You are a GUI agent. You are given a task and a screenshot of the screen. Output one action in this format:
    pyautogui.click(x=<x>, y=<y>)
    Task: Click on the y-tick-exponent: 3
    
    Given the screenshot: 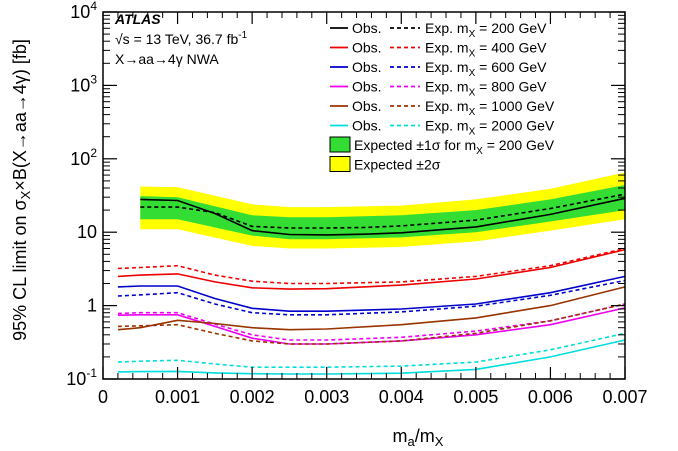 What is the action you would take?
    pyautogui.click(x=93, y=79)
    